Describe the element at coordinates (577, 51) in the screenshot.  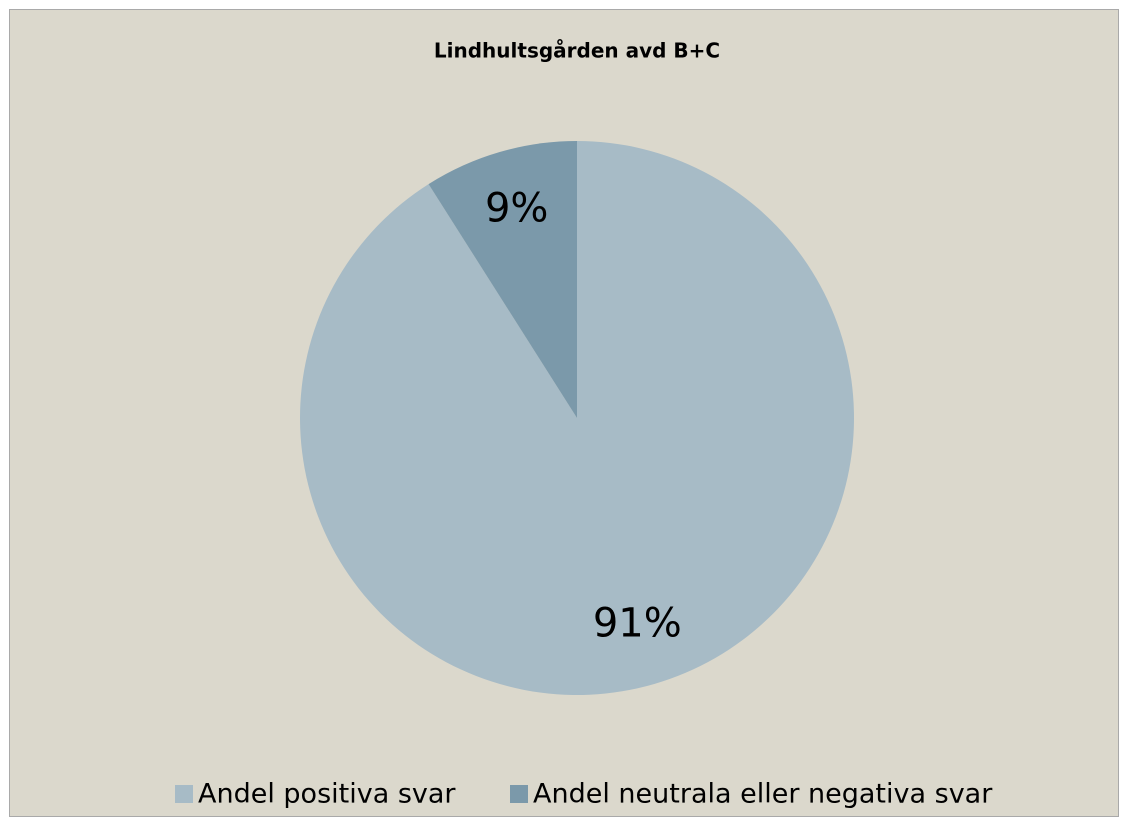
I see `chart-title: Lindhultsgården avd B+C` at that location.